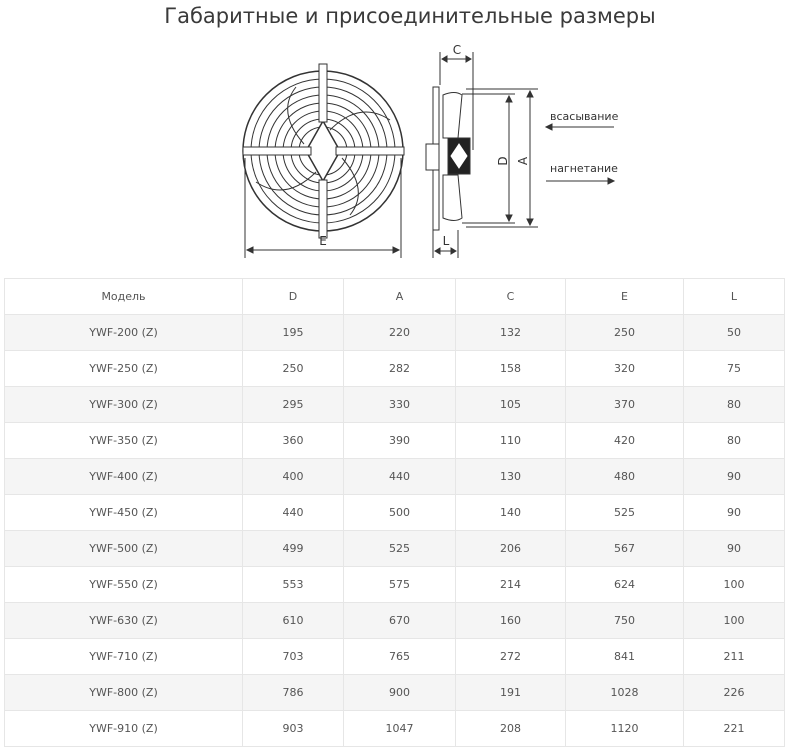 The height and width of the screenshot is (752, 792). I want to click on dimension-cell: 221, so click(734, 728).